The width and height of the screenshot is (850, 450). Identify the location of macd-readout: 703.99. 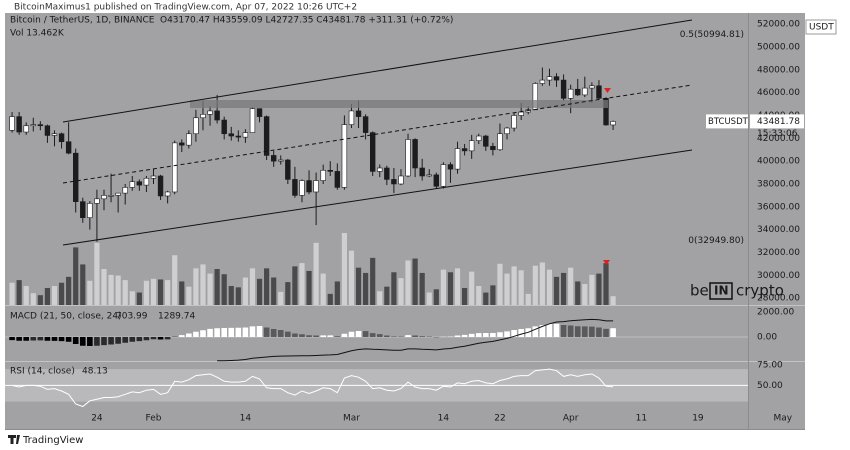
(132, 317).